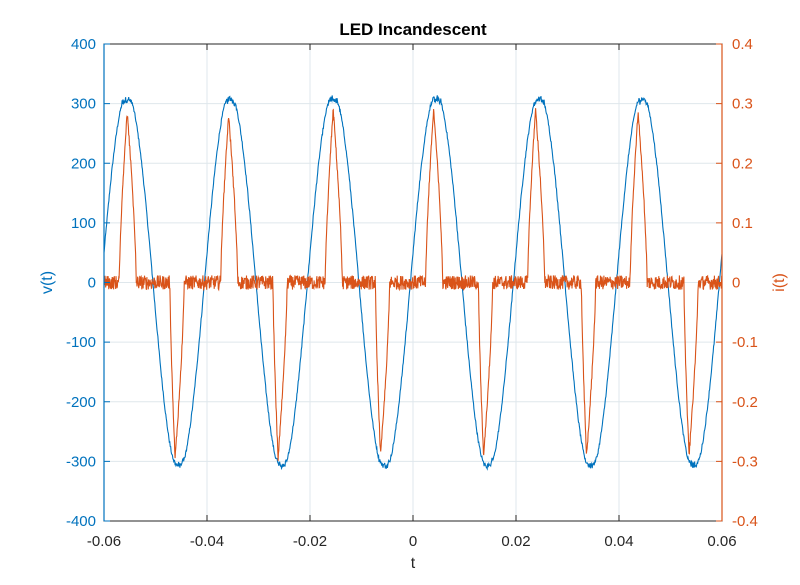 The width and height of the screenshot is (800, 585). Describe the element at coordinates (207, 541) in the screenshot. I see `x-tick-label: -0.04` at that location.